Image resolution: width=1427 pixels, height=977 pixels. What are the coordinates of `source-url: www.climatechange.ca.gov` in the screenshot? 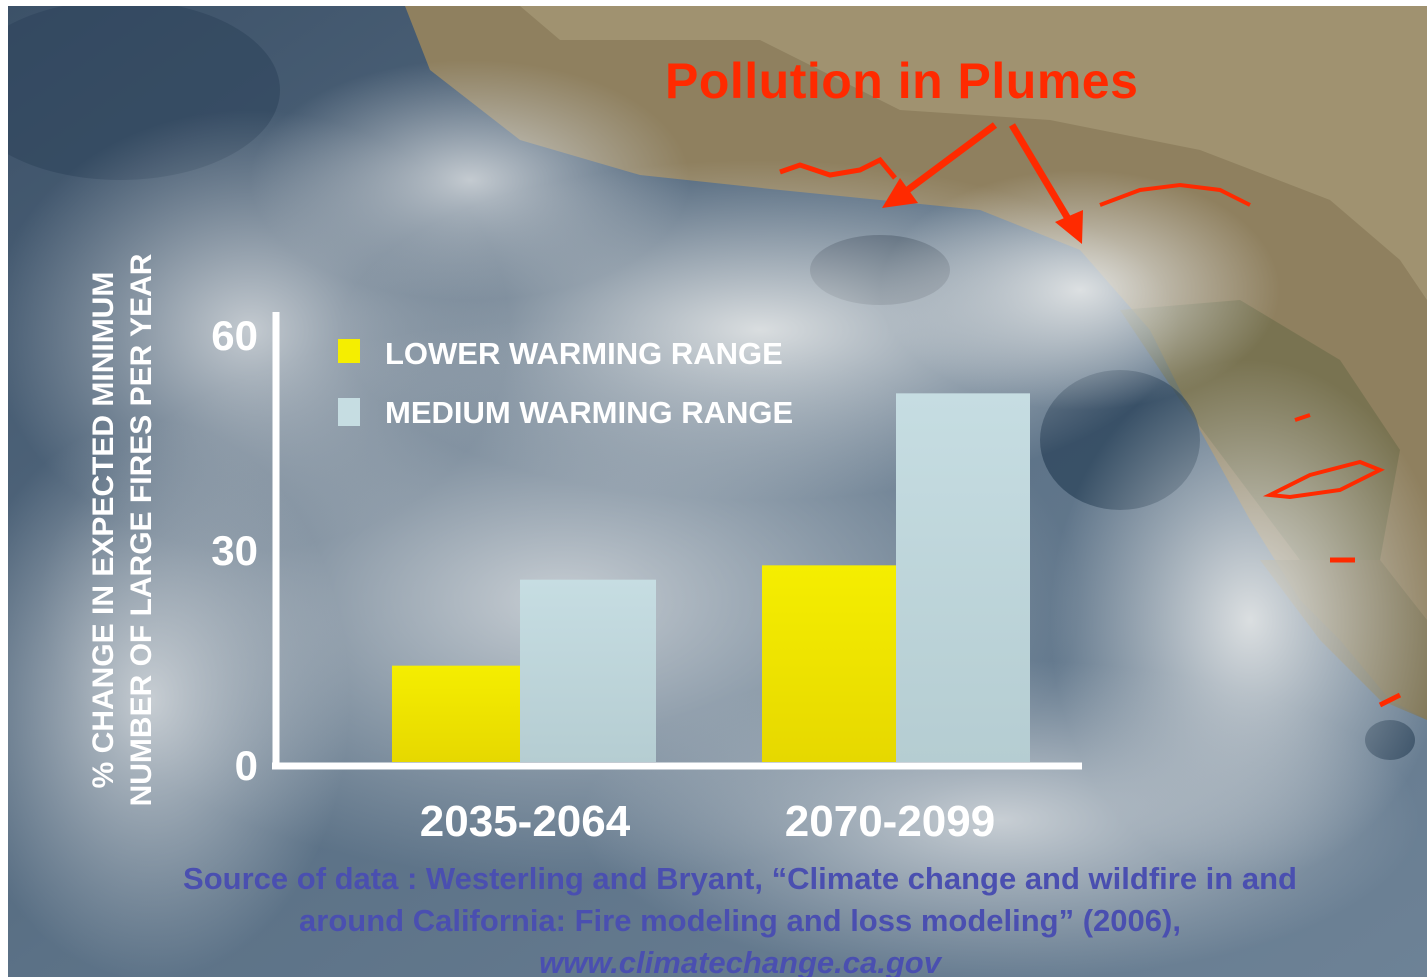 It's located at (740, 961).